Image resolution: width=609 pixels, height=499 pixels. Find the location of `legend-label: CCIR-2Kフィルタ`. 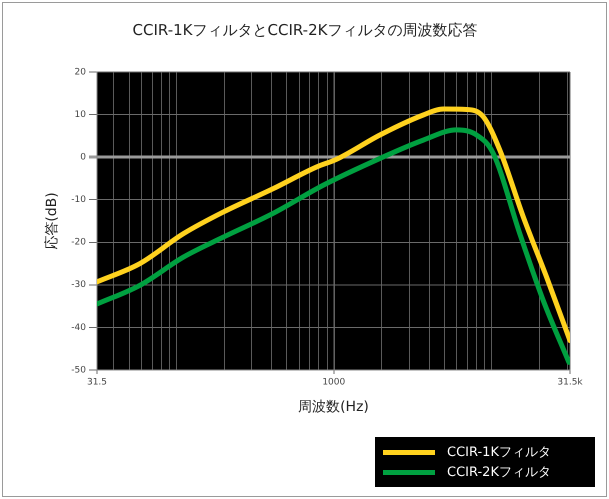

legend-label: CCIR-2Kフィルタ is located at coordinates (499, 472).